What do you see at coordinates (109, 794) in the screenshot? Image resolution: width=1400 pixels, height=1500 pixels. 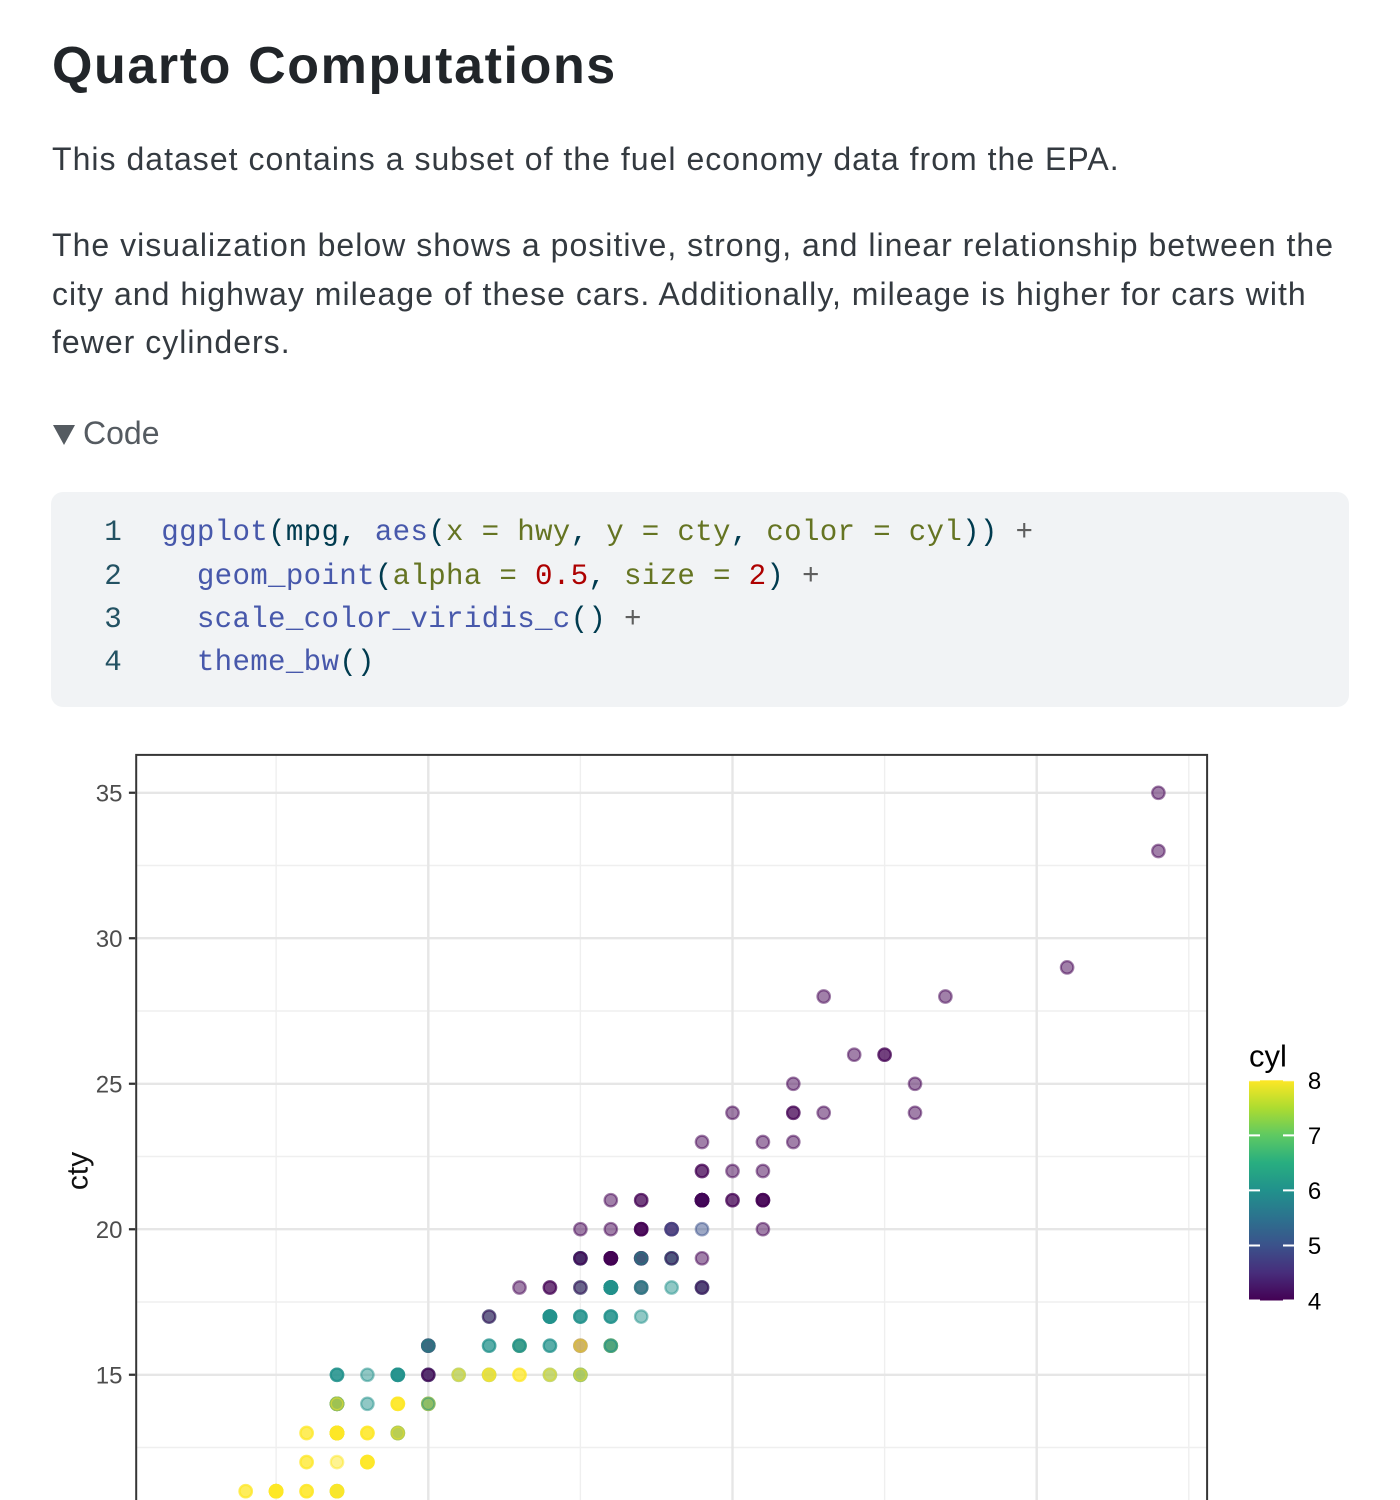 I see `svg-text: 35` at bounding box center [109, 794].